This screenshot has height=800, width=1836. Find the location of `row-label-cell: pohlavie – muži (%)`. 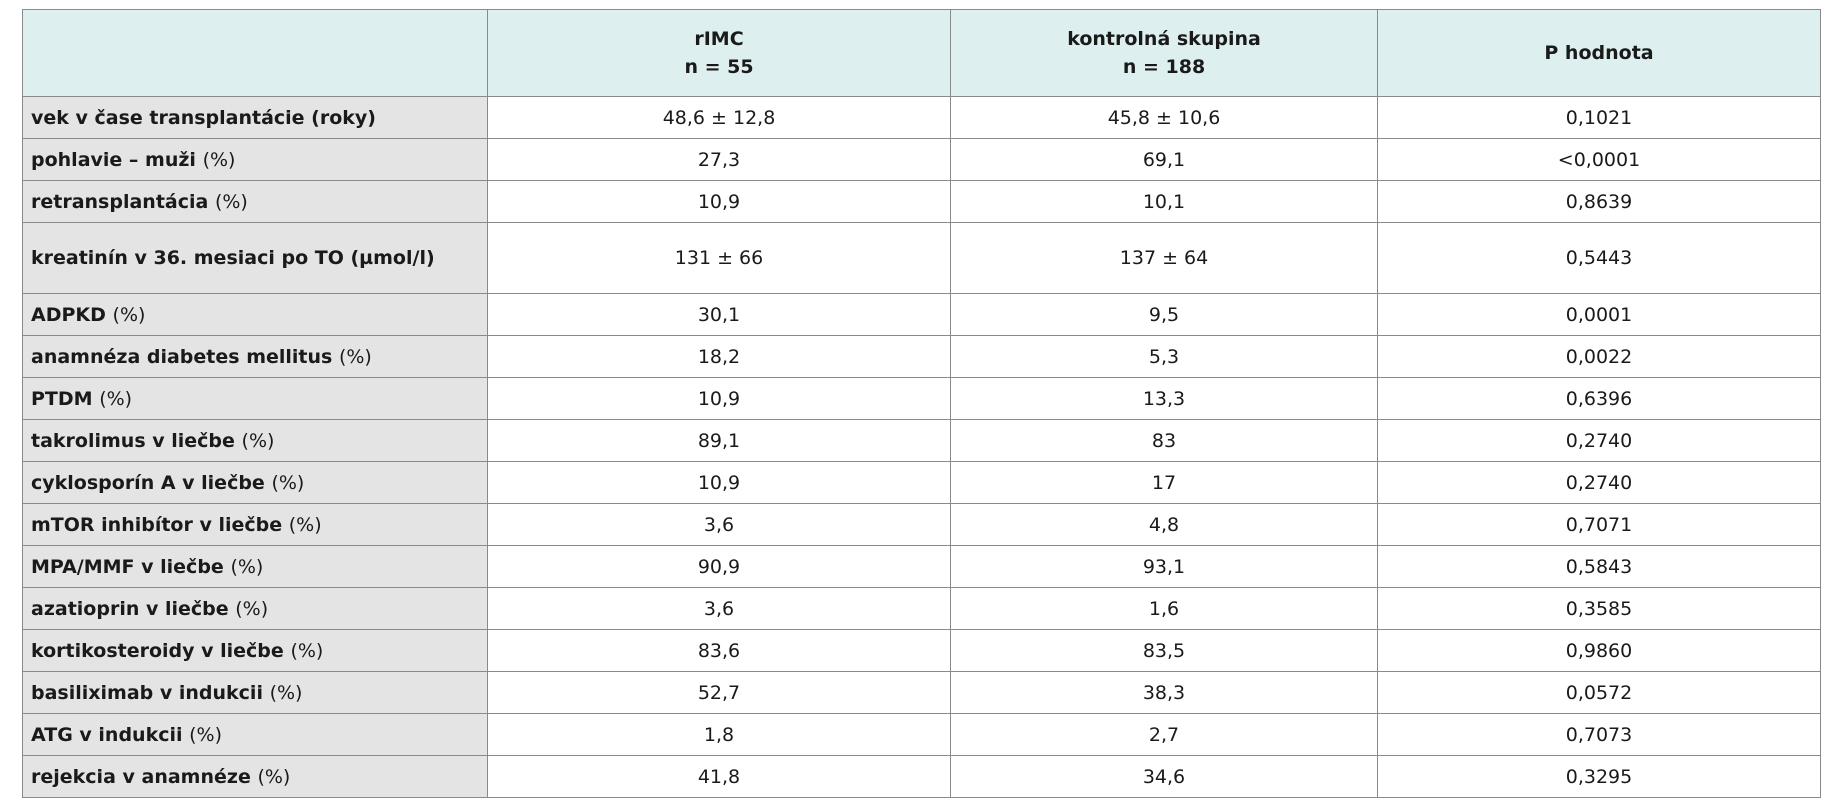

row-label-cell: pohlavie – muži (%) is located at coordinates (255, 159).